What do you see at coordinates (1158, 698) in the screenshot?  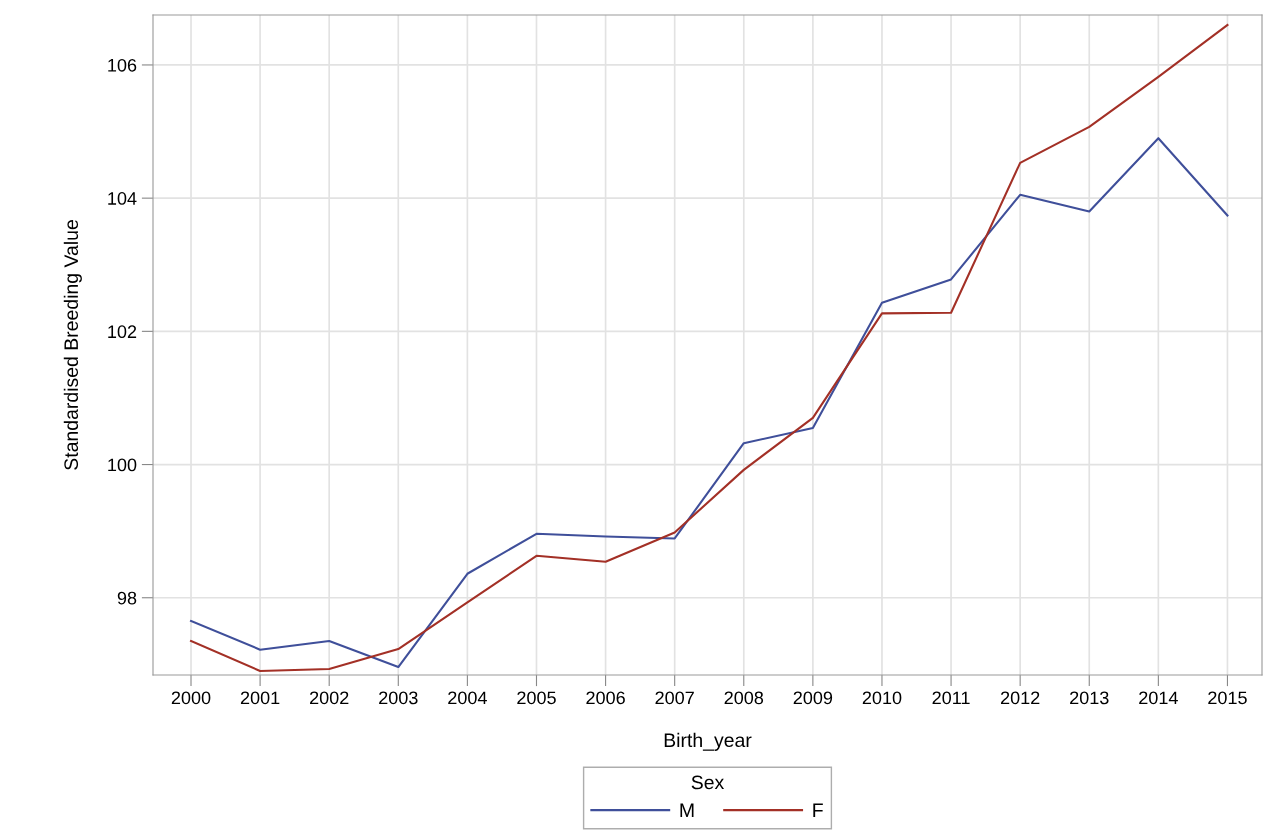 I see `x-tick-label: 2014` at bounding box center [1158, 698].